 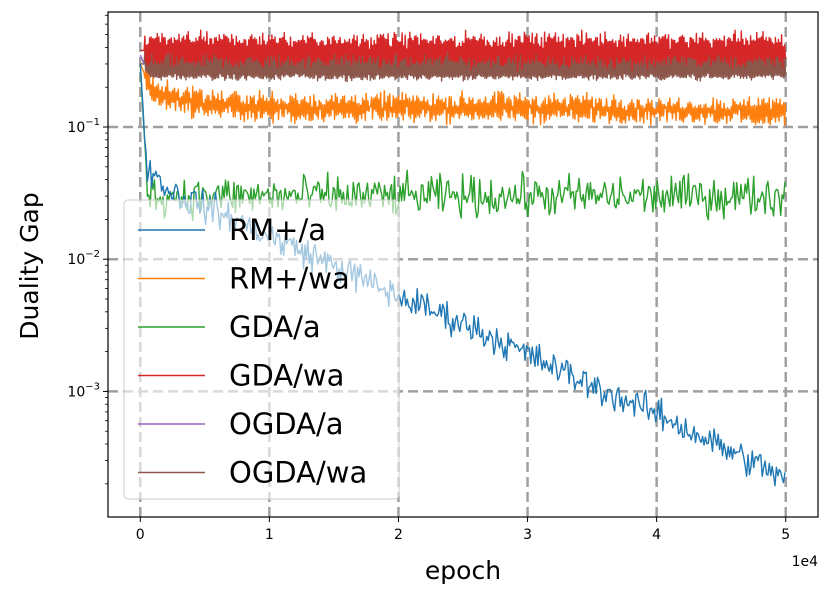 What do you see at coordinates (140, 535) in the screenshot?
I see `x-tick-label: 0` at bounding box center [140, 535].